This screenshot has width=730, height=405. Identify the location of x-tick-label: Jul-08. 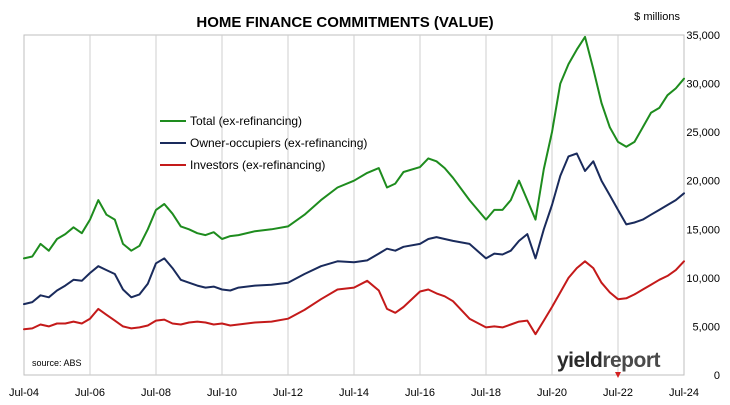
(156, 393).